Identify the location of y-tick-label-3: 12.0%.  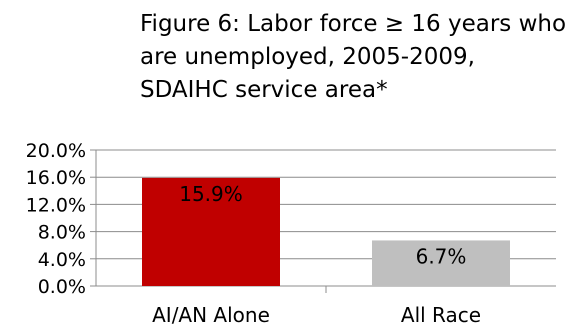
(56, 205).